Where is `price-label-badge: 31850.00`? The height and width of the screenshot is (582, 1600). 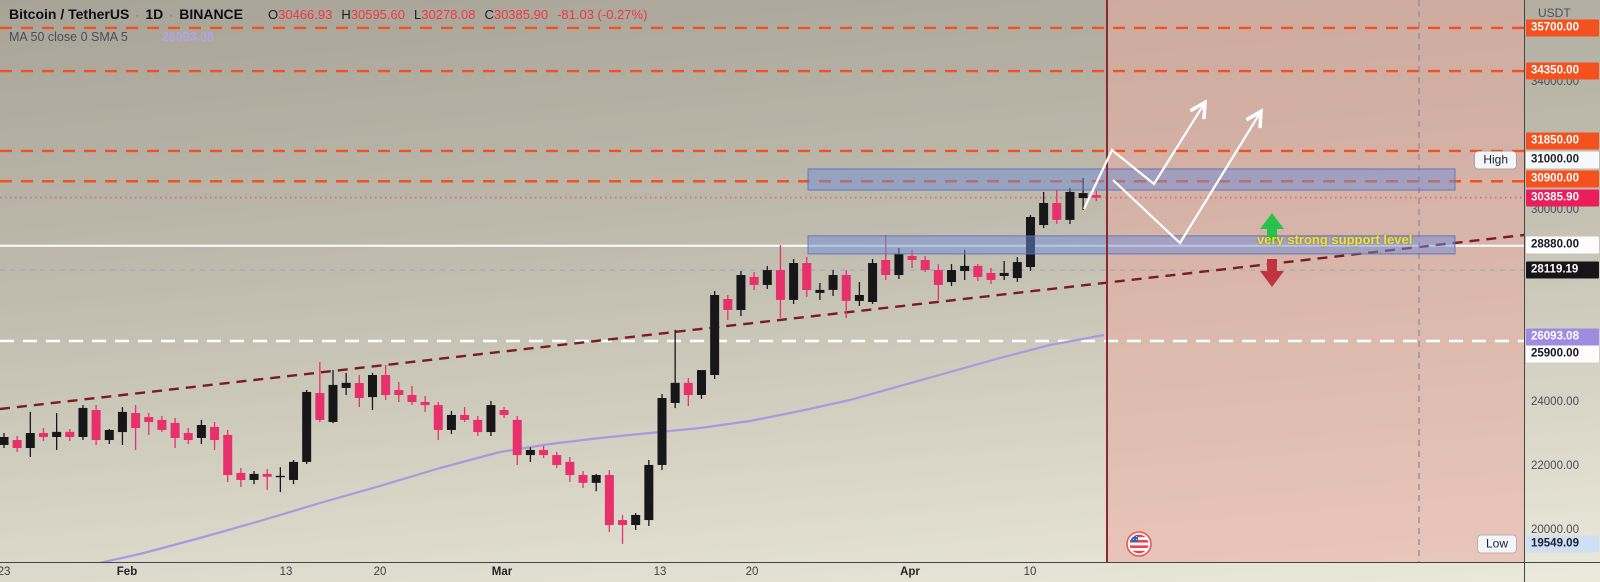
price-label-badge: 31850.00 is located at coordinates (1562, 141).